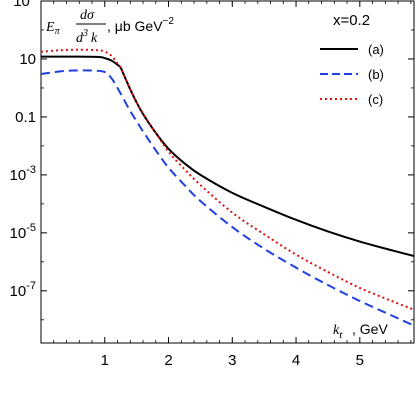 The image size is (415, 400). Describe the element at coordinates (27, 59) in the screenshot. I see `y-tick-label: 10` at that location.